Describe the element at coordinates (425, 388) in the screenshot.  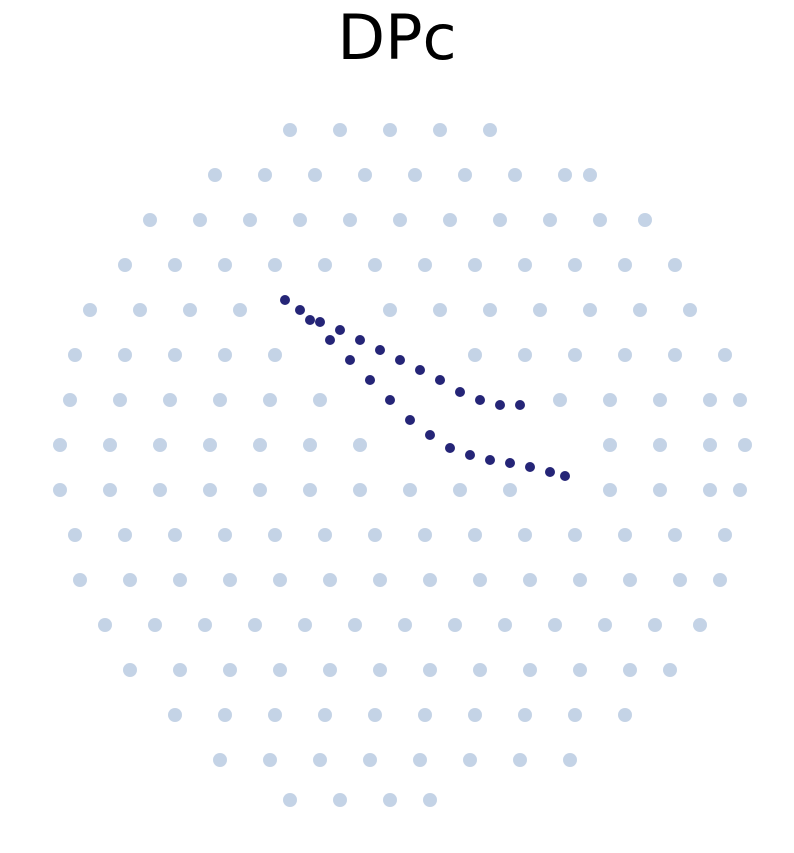
I see `point-group` at that location.